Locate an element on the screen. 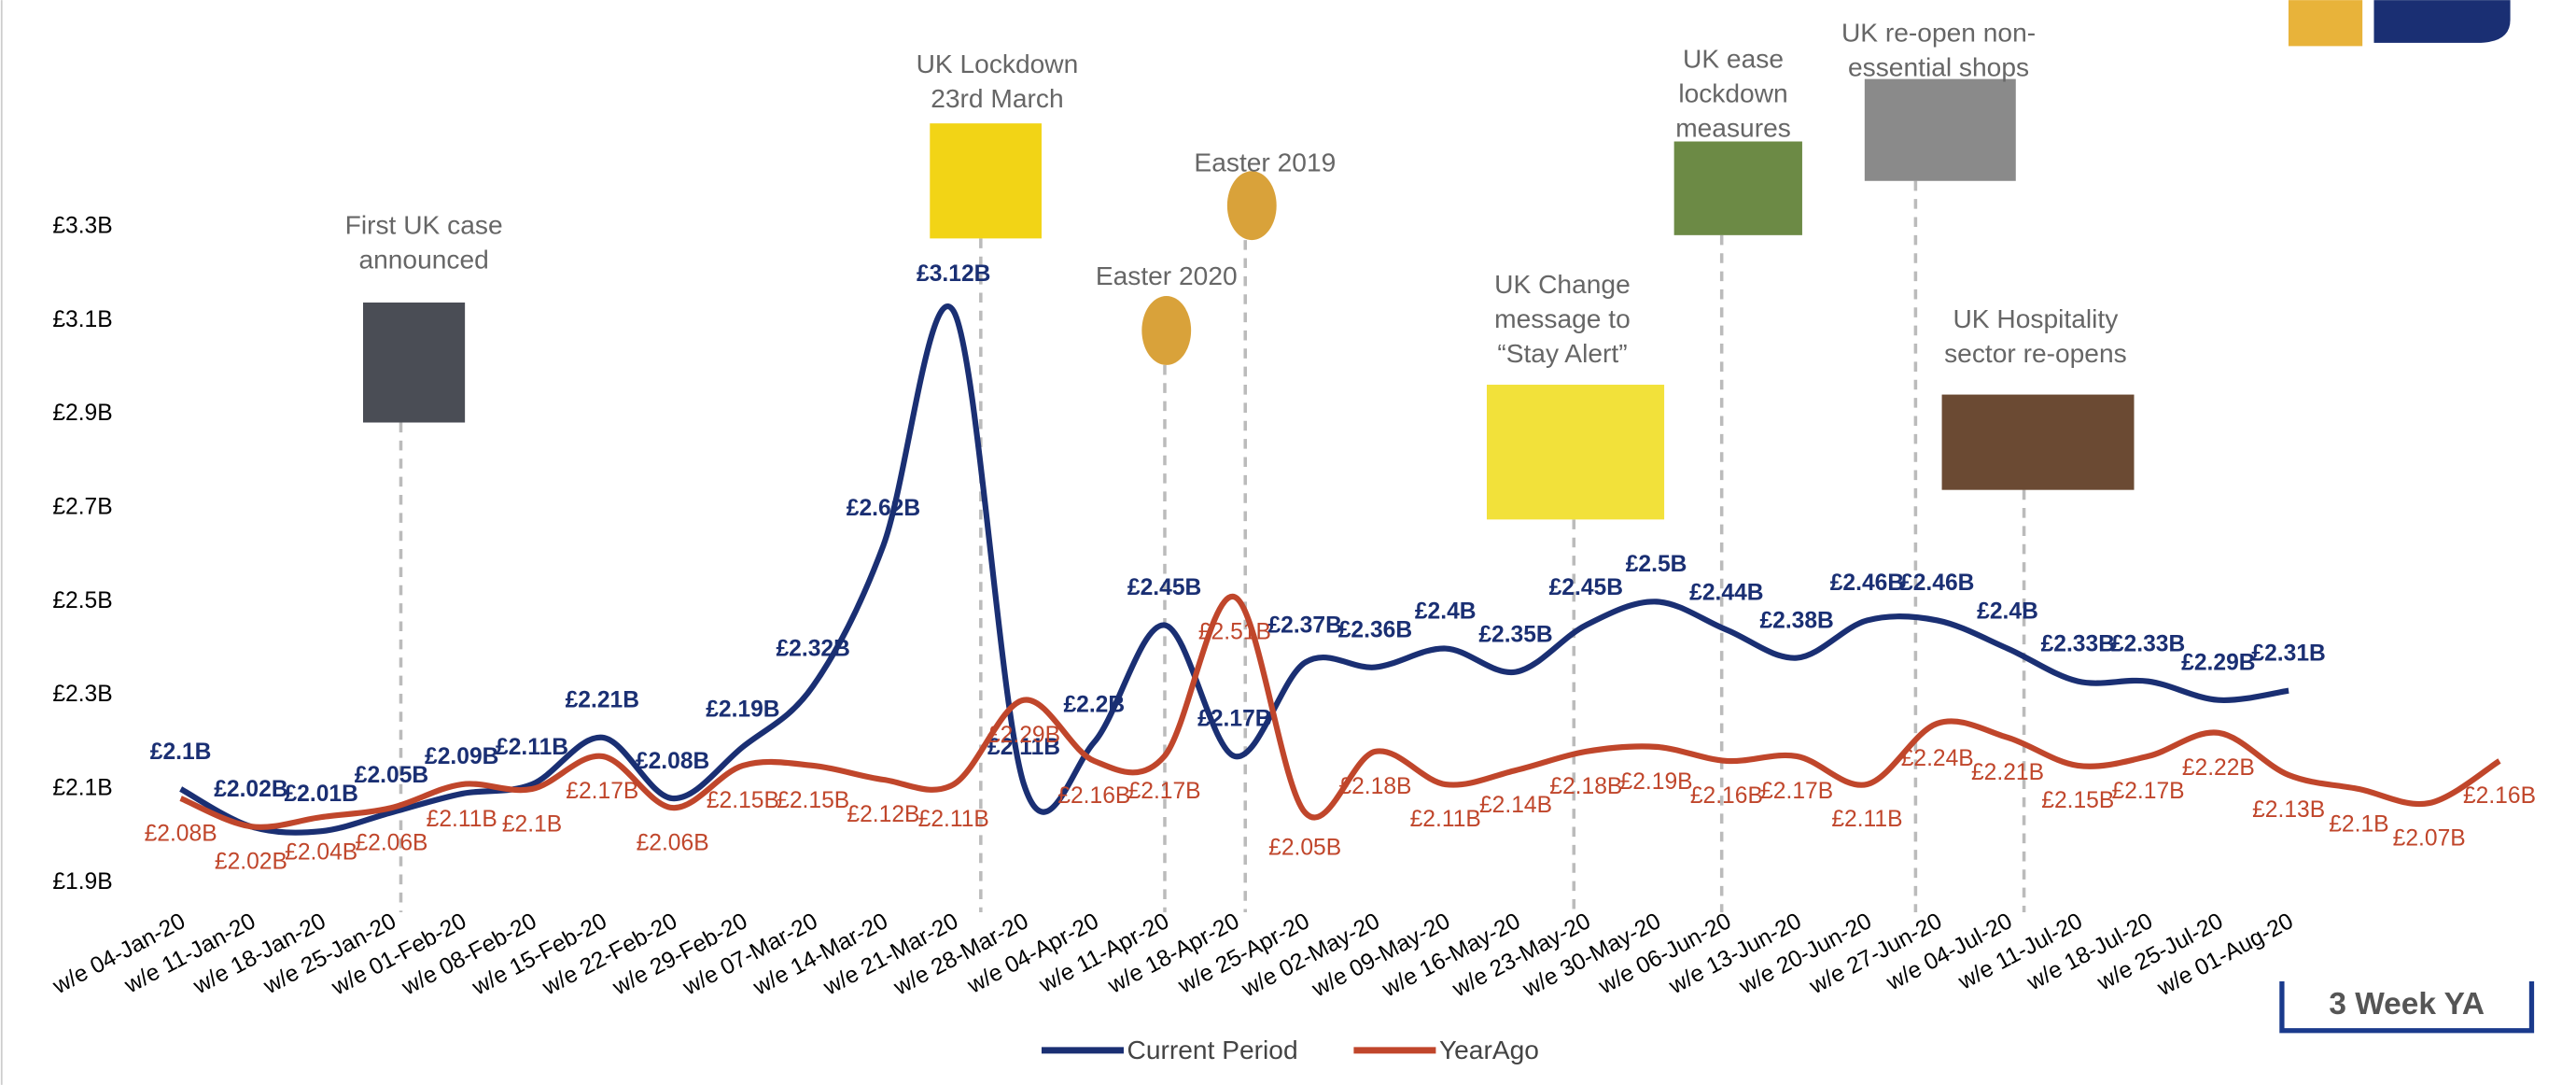 The image size is (2576, 1085). annotation-text: sector re-opens is located at coordinates (2035, 353).